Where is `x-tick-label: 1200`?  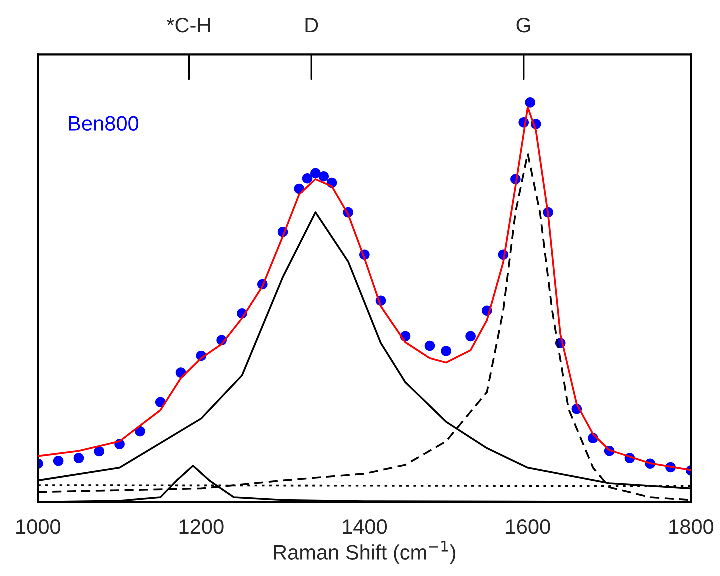
x-tick-label: 1200 is located at coordinates (202, 526).